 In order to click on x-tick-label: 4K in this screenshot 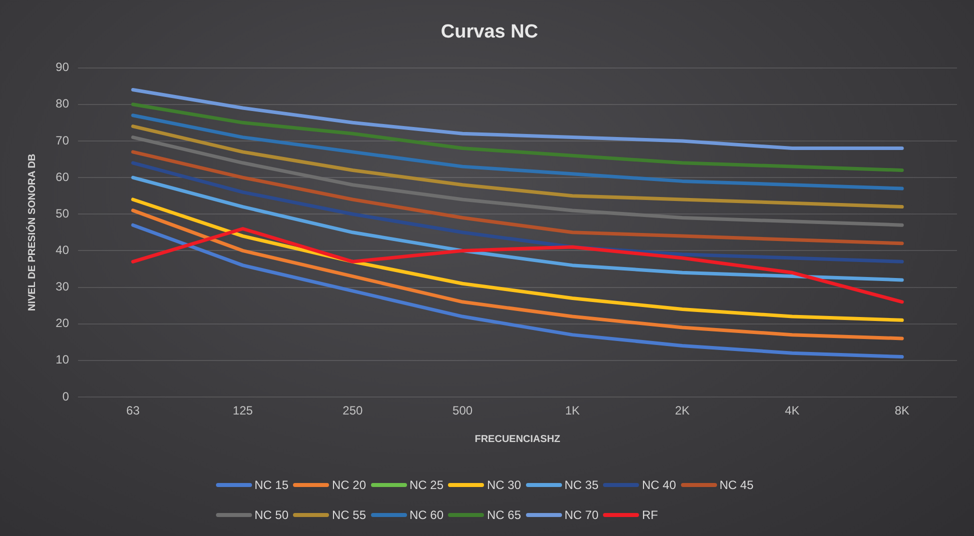, I will do `click(792, 411)`.